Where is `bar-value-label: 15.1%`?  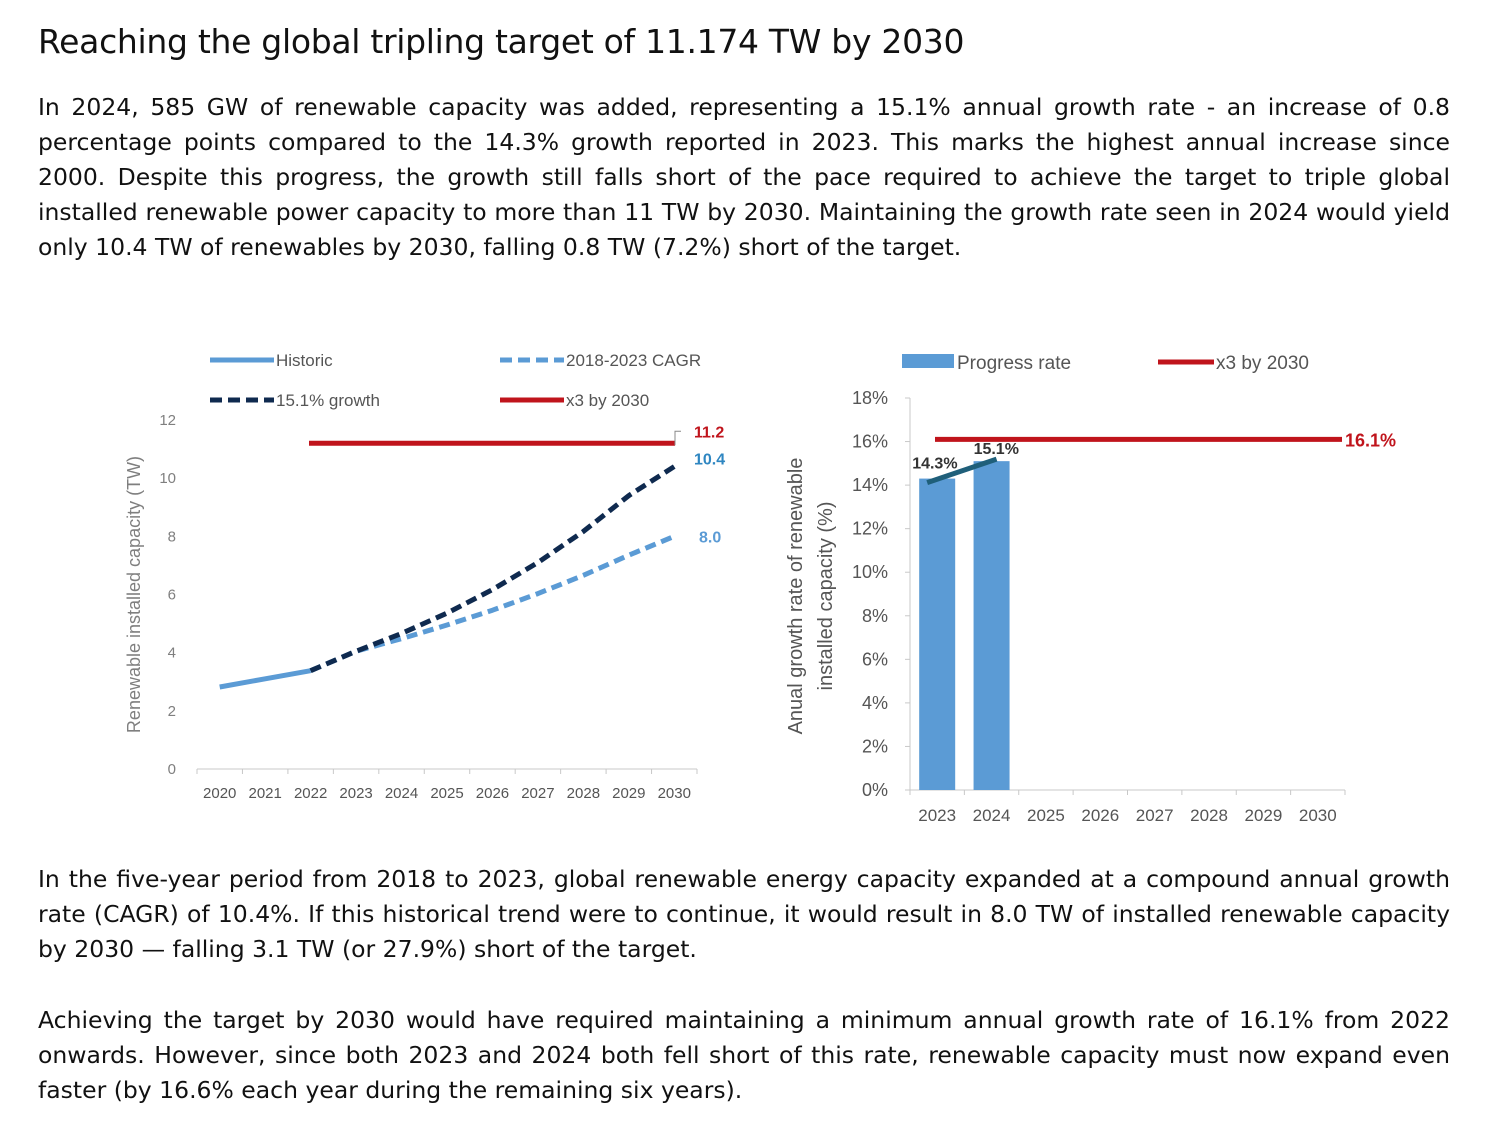
bar-value-label: 15.1% is located at coordinates (996, 449).